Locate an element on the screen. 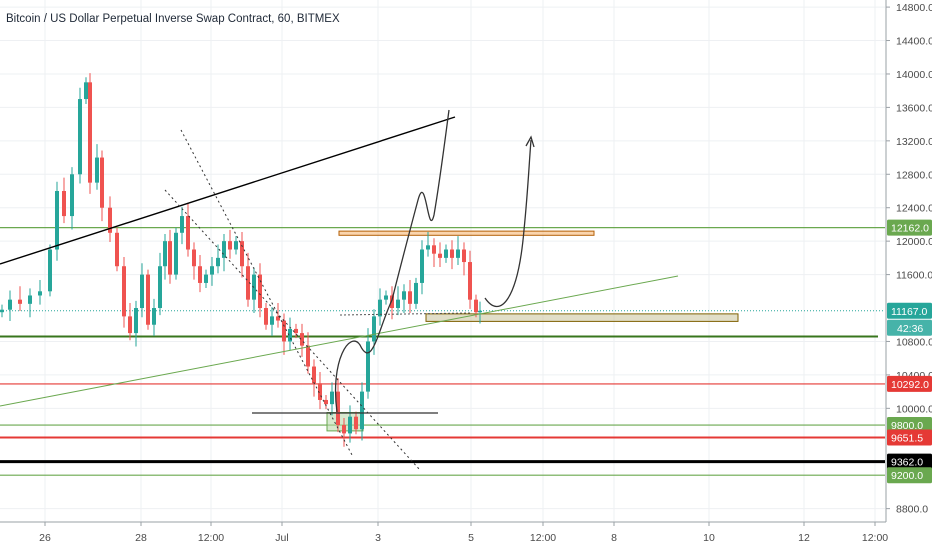 The height and width of the screenshot is (550, 932). arrow-head-icon is located at coordinates (530, 141).